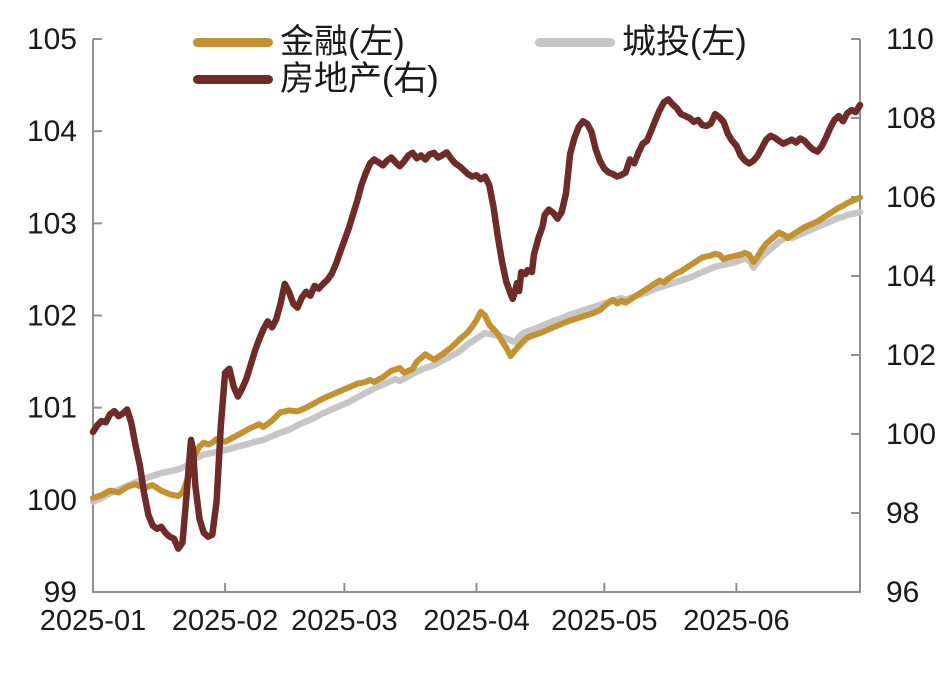 This screenshot has width=942, height=673. Describe the element at coordinates (93, 621) in the screenshot. I see `x-axis-tick-label: 2025-01` at that location.